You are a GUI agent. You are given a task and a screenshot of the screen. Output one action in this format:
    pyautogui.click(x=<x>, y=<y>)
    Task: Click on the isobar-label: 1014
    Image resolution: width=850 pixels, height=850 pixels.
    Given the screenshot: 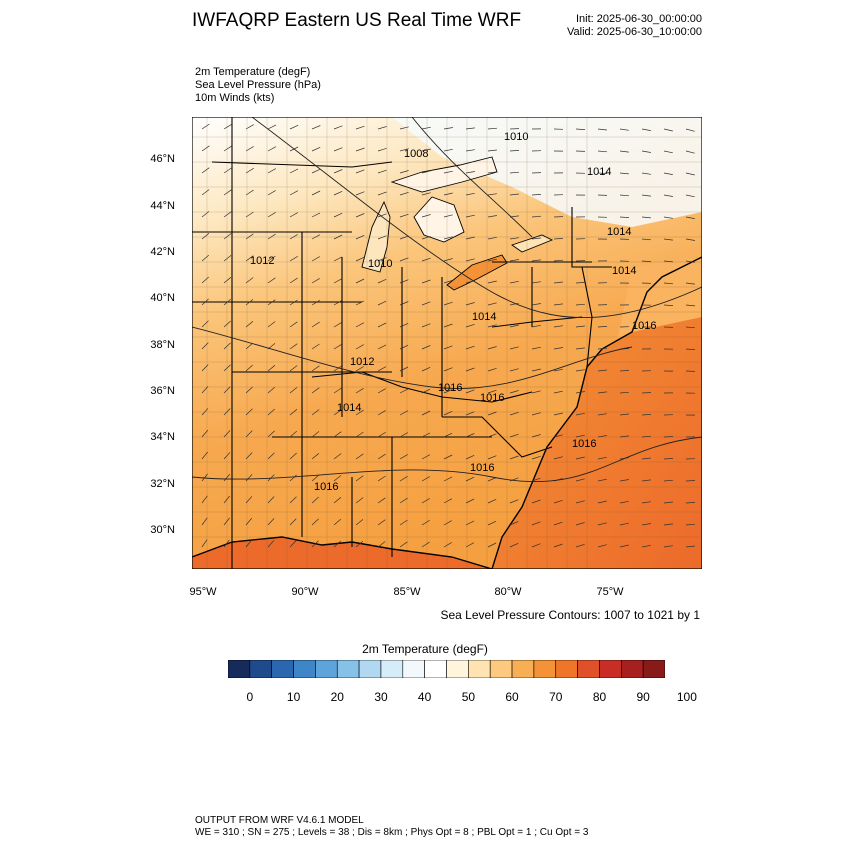 What is the action you would take?
    pyautogui.click(x=349, y=408)
    